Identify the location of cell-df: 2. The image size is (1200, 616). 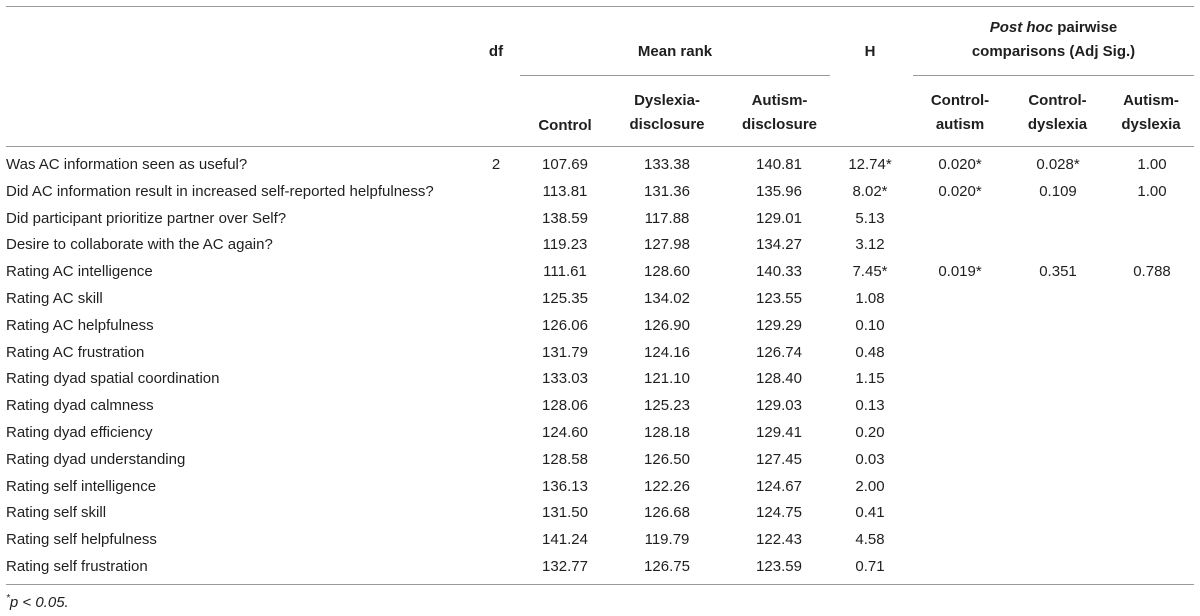
(496, 164).